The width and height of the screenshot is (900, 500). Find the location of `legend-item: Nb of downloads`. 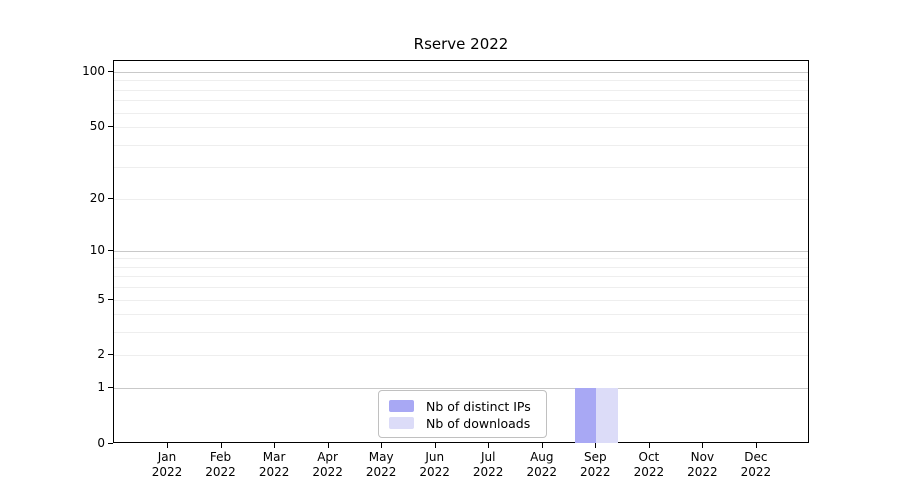

legend-item: Nb of downloads is located at coordinates (461, 423).